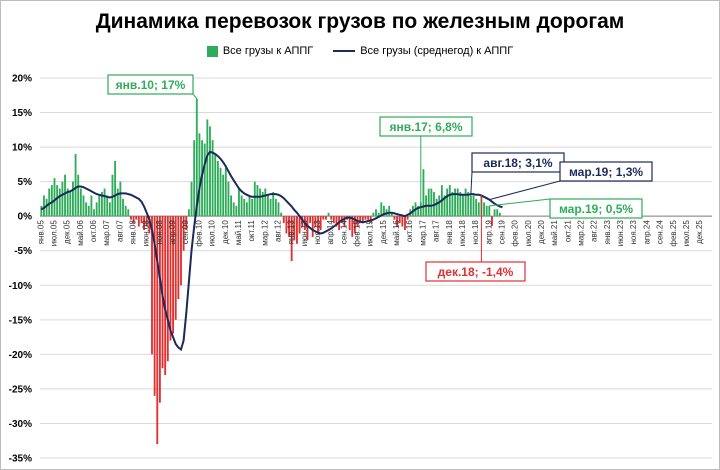  What do you see at coordinates (20, 389) in the screenshot?
I see `y-tick-label: -25%` at bounding box center [20, 389].